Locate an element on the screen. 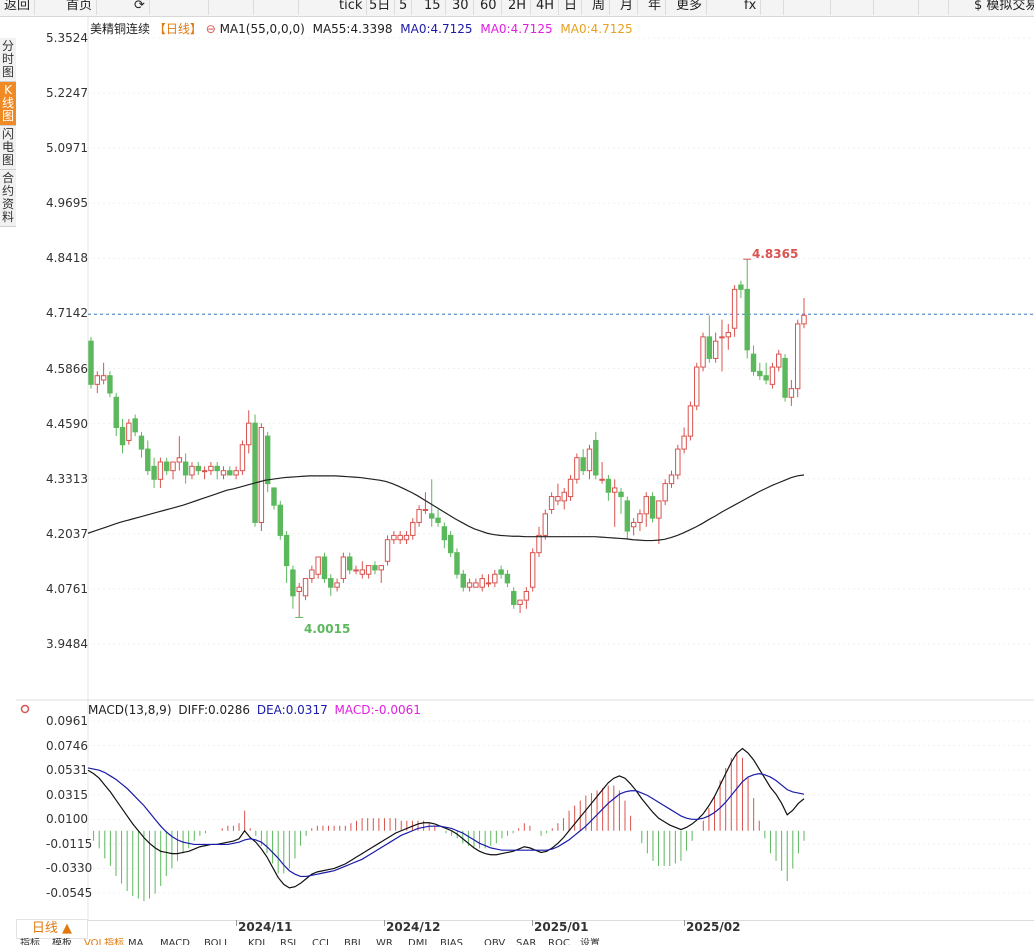 The image size is (1034, 945). toolbar-5day-button: 5日 is located at coordinates (380, 7).